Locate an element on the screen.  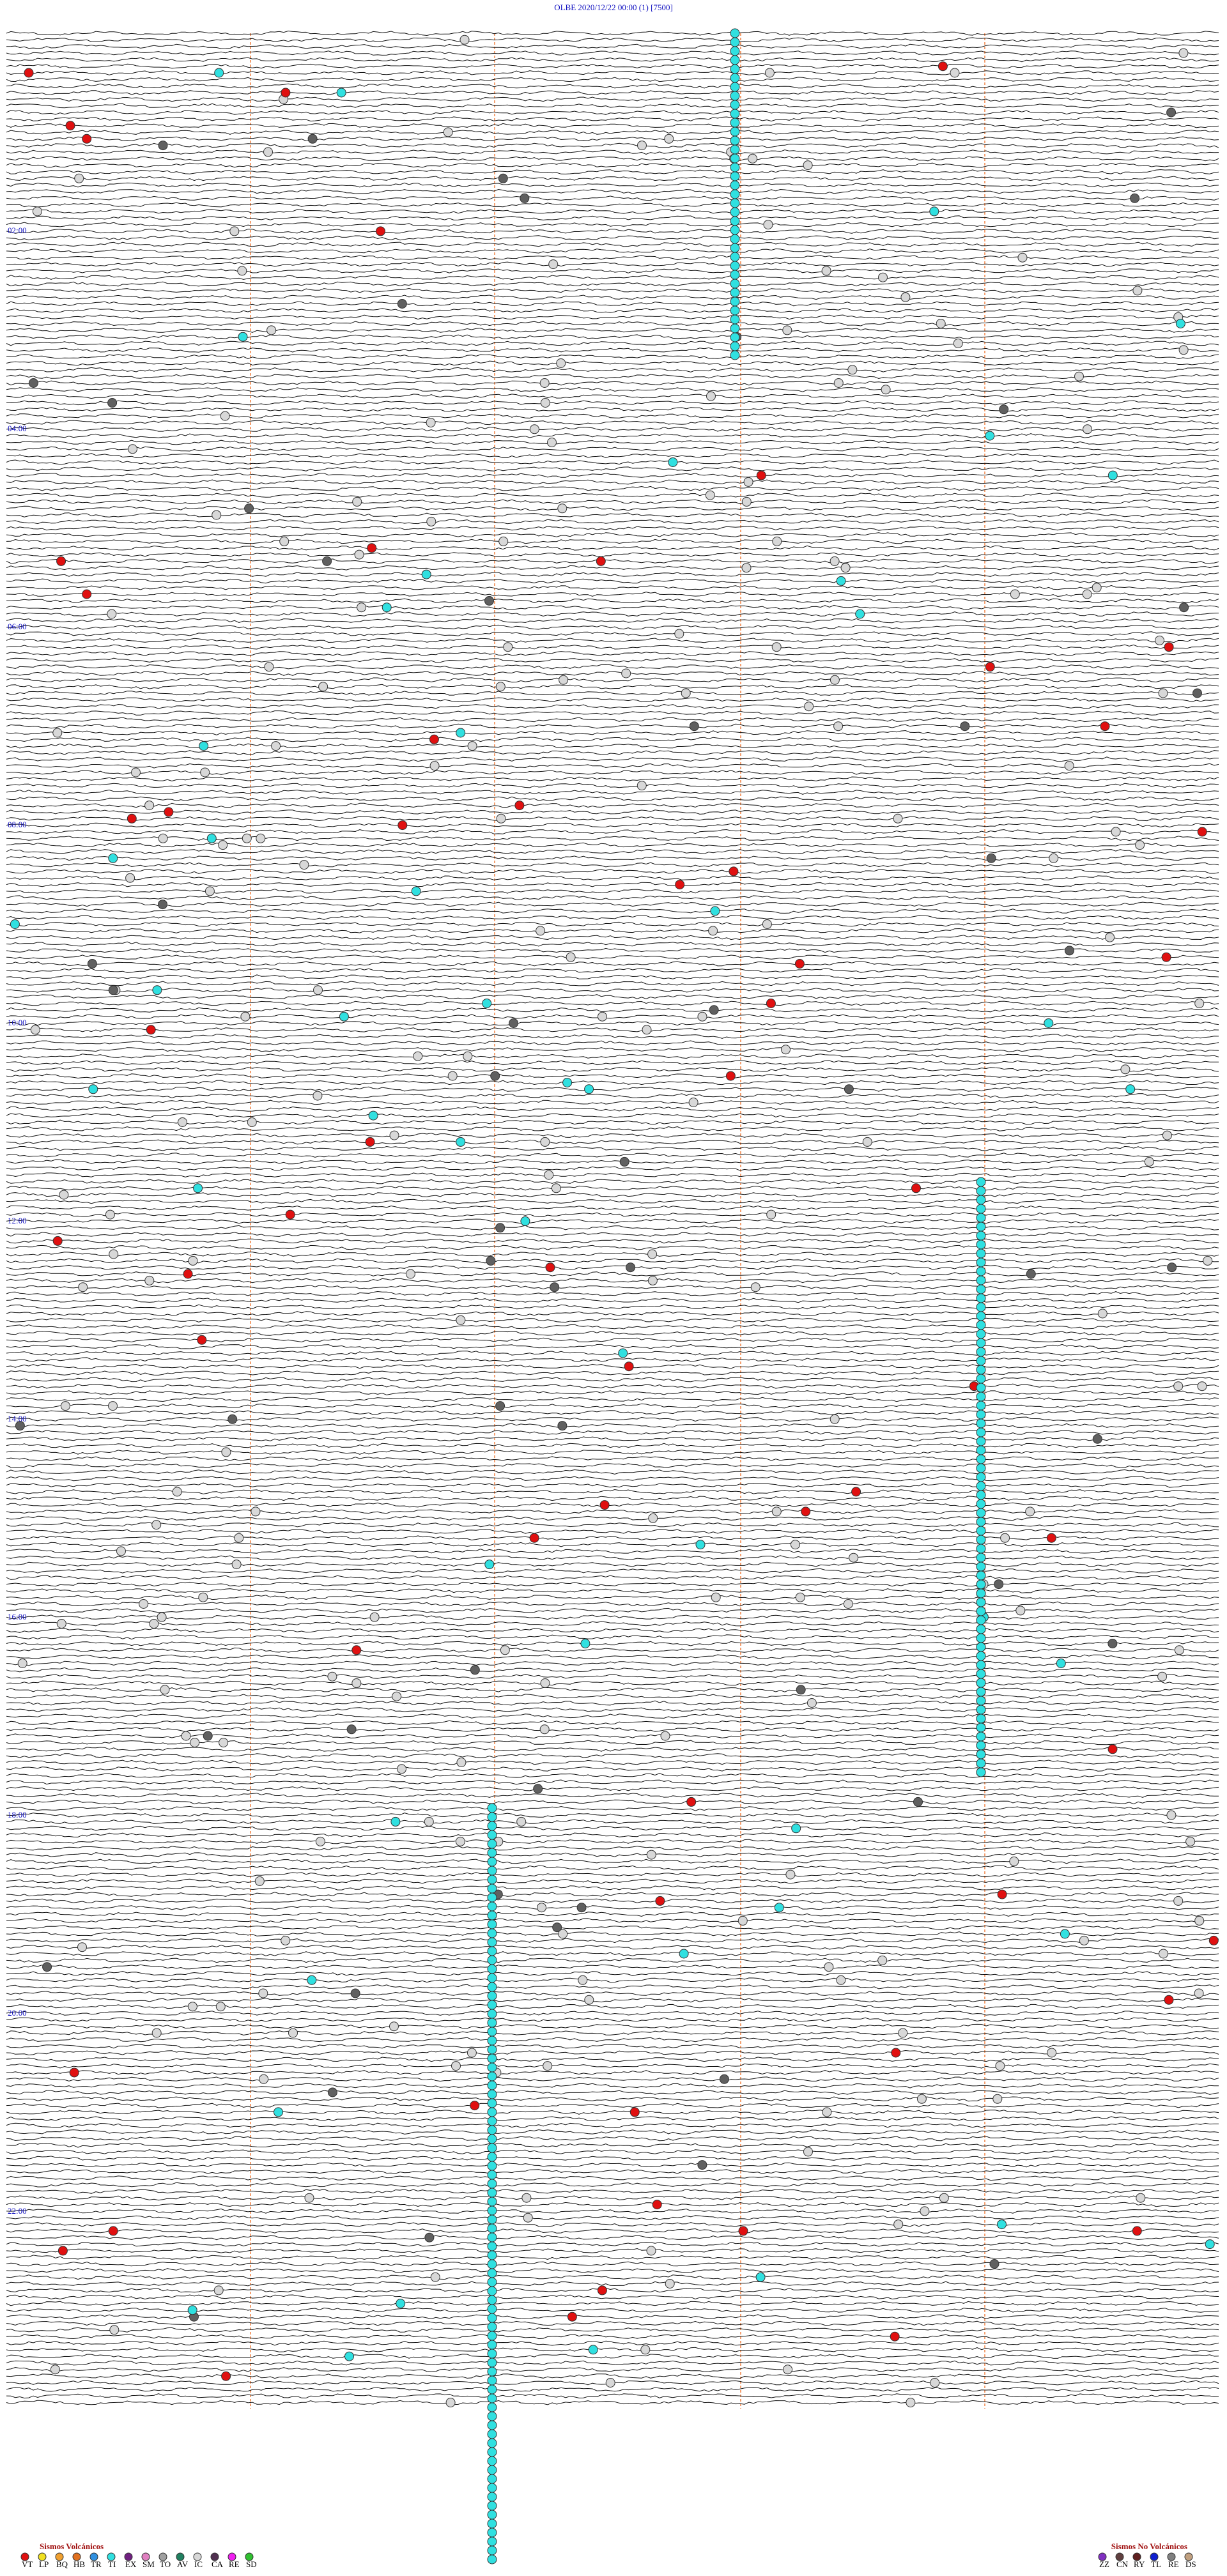
legend-code: RE is located at coordinates (1173, 2564).